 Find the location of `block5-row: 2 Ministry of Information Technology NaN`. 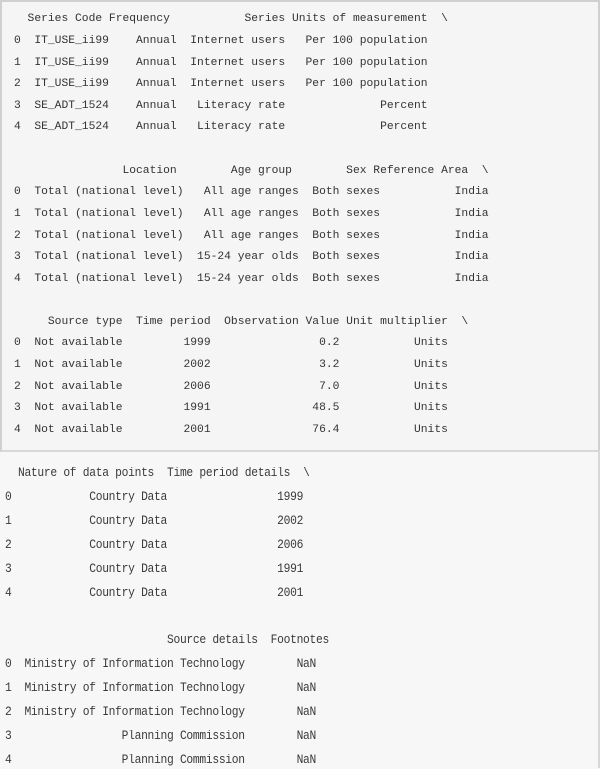

block5-row: 2 Ministry of Information Technology NaN is located at coordinates (161, 713).